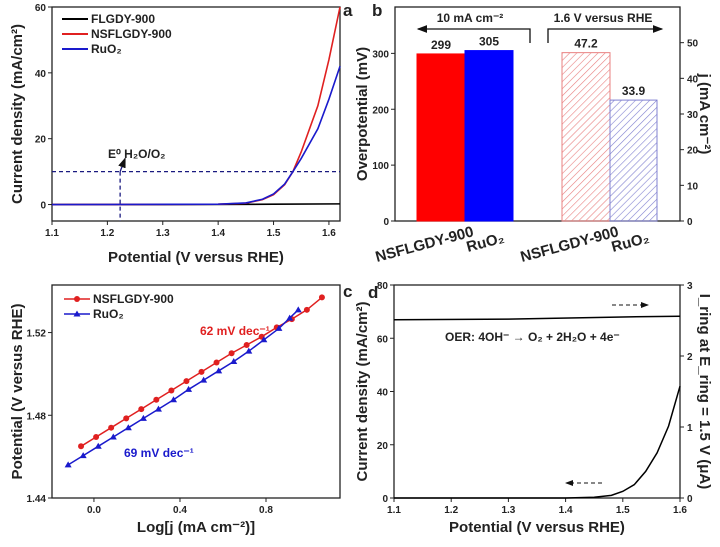  What do you see at coordinates (380, 166) in the screenshot?
I see `y-tick-label: 100` at bounding box center [380, 166].